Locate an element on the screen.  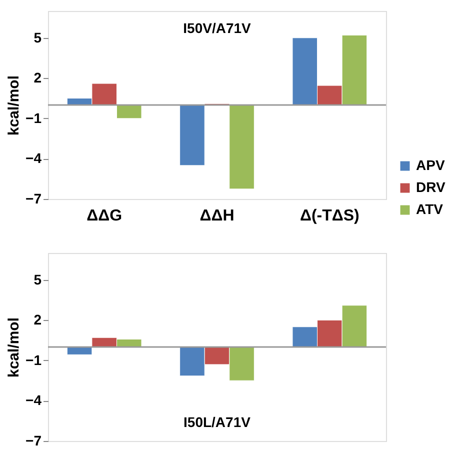
legend-label: APV is located at coordinates (431, 165).